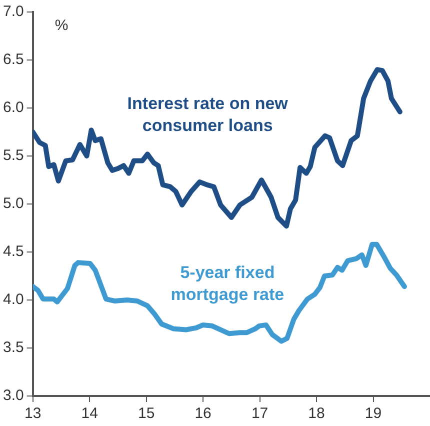 Image resolution: width=430 pixels, height=426 pixels. Describe the element at coordinates (13, 347) in the screenshot. I see `y-tick-label: 3.5` at that location.